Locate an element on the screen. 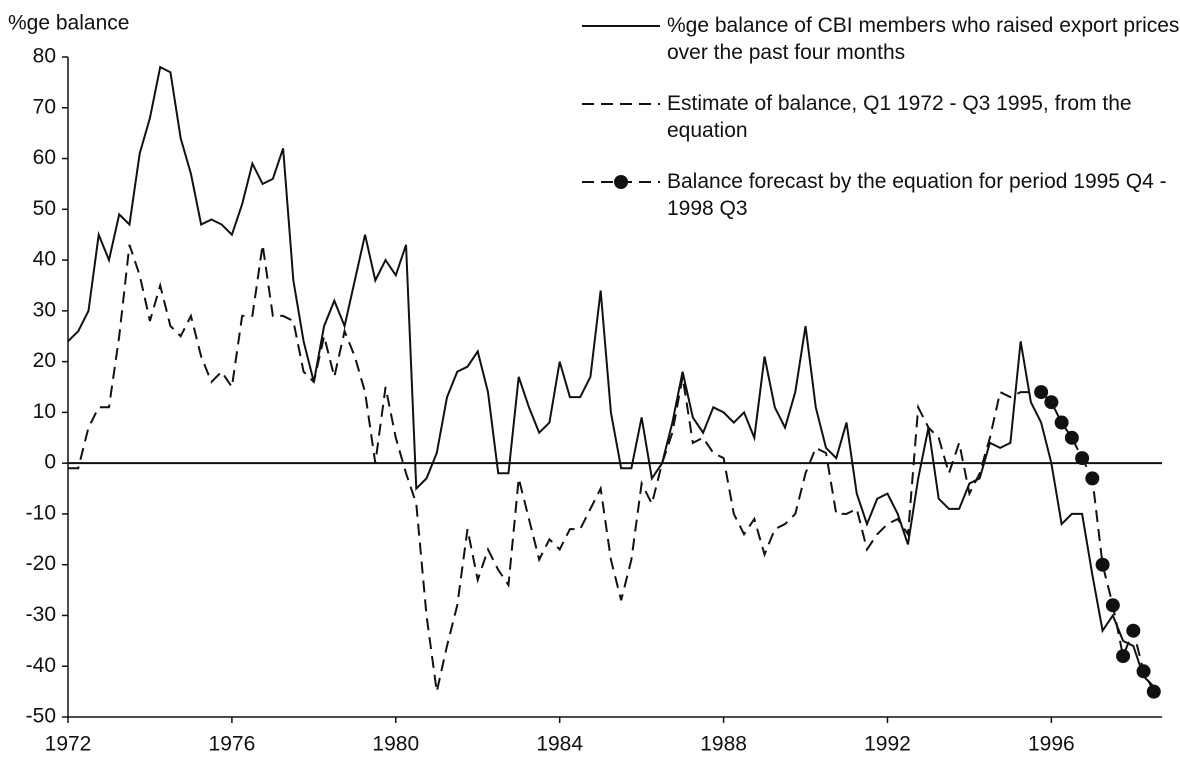 This screenshot has width=1180, height=769. y-tick-label: 70 is located at coordinates (44, 106).